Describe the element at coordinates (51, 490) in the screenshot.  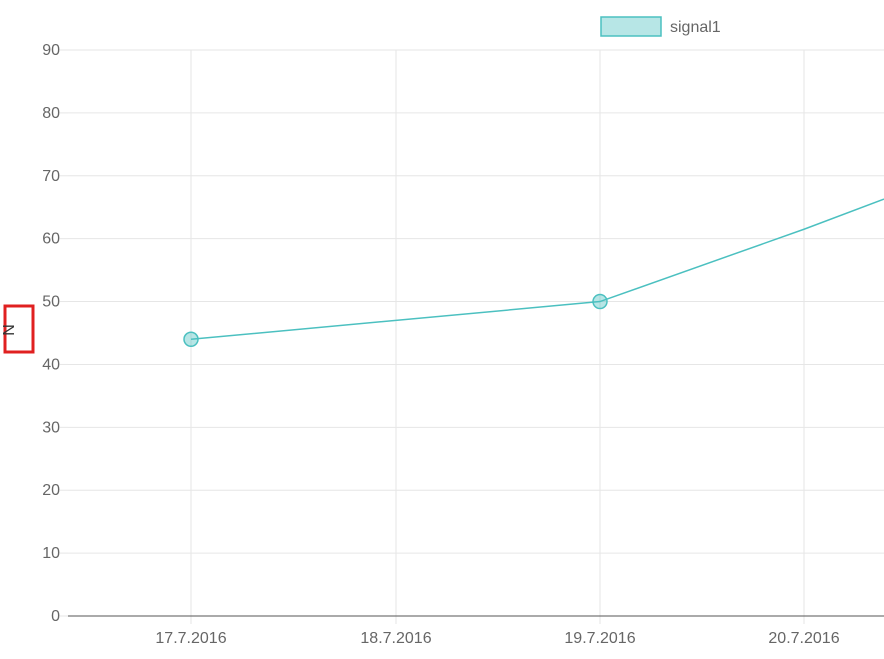
I see `y-tick-label: 20` at that location.